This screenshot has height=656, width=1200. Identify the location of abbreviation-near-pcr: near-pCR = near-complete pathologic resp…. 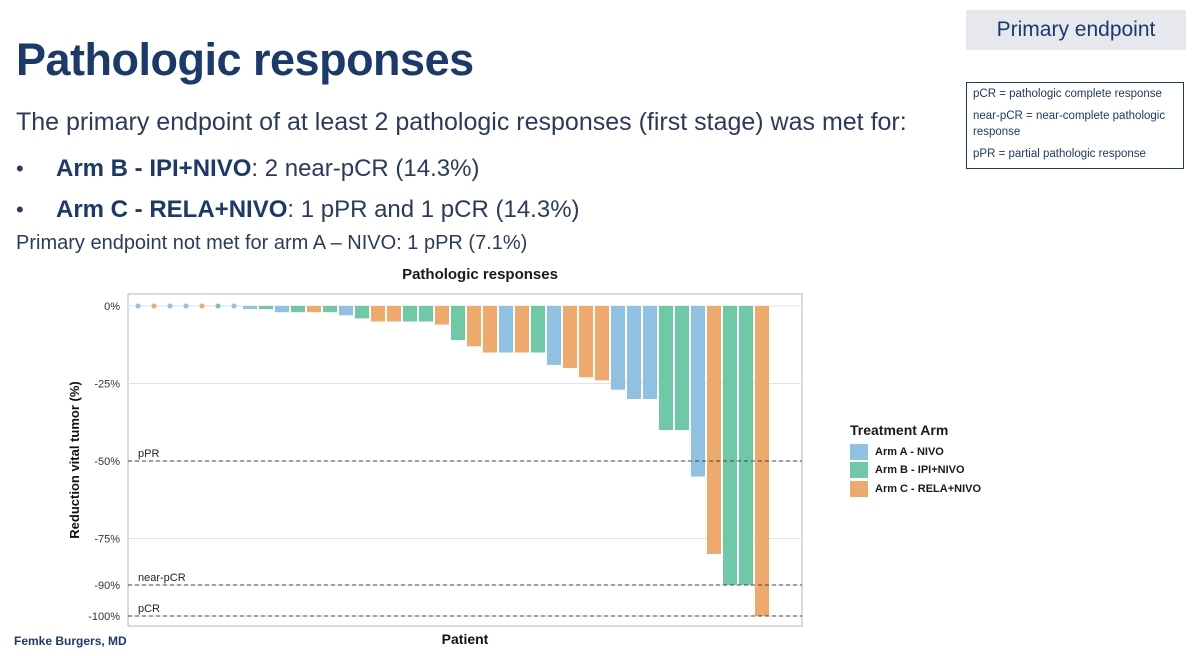
(1069, 124).